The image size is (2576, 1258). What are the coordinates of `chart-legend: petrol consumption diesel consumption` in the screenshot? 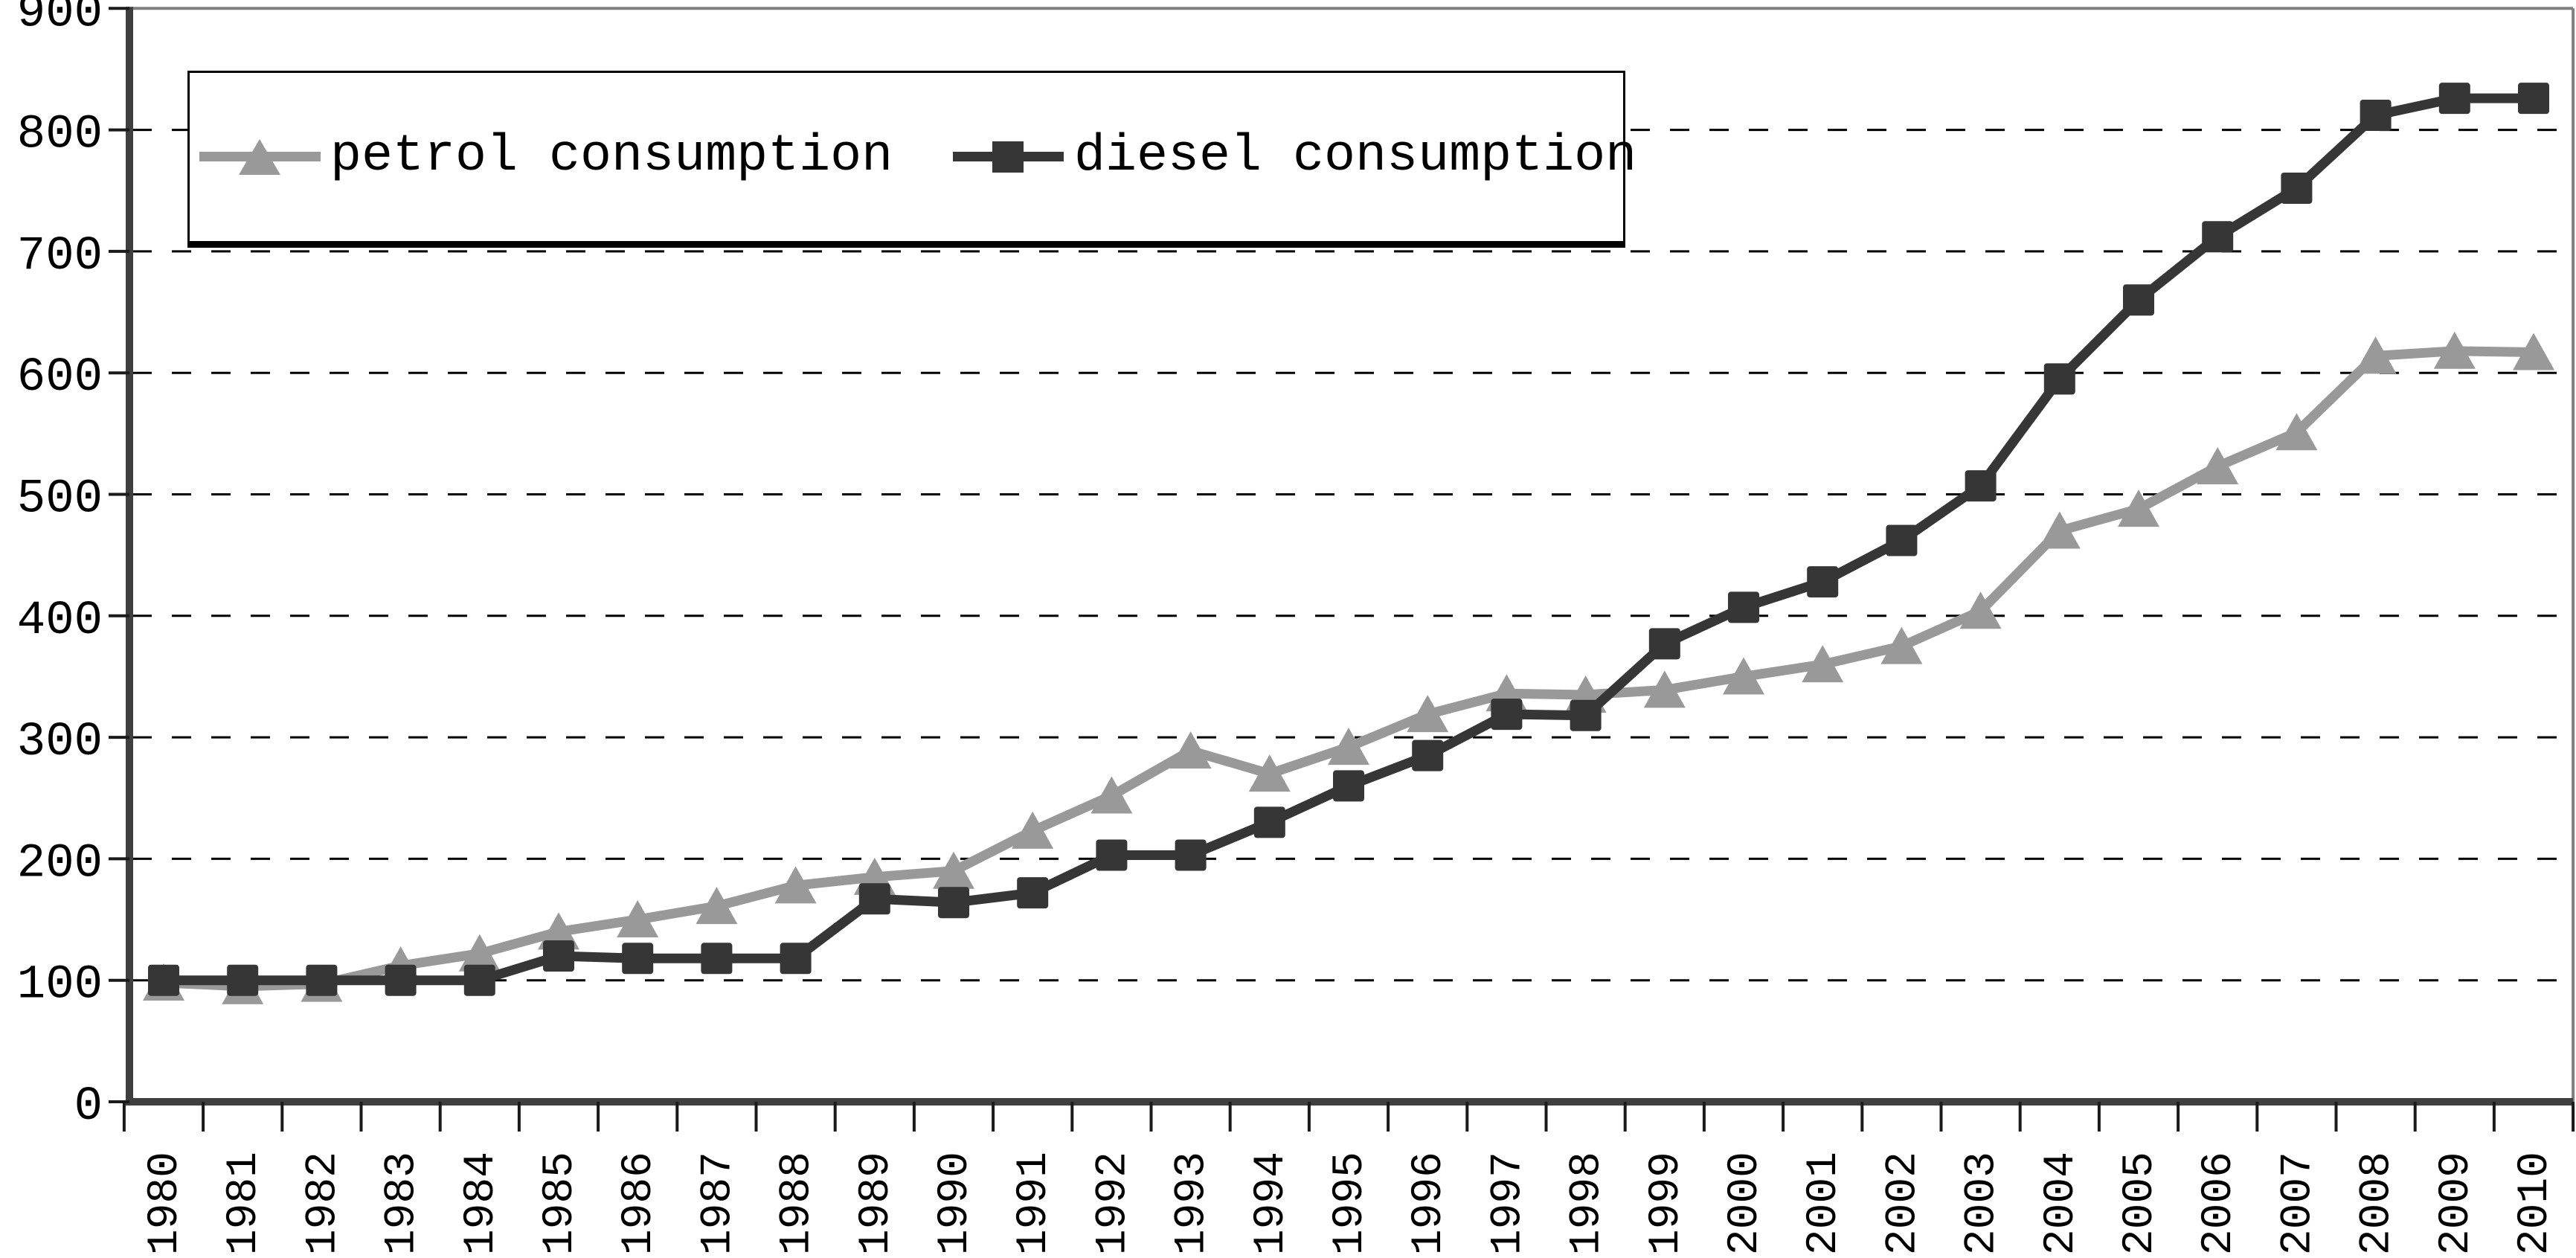 It's located at (912, 159).